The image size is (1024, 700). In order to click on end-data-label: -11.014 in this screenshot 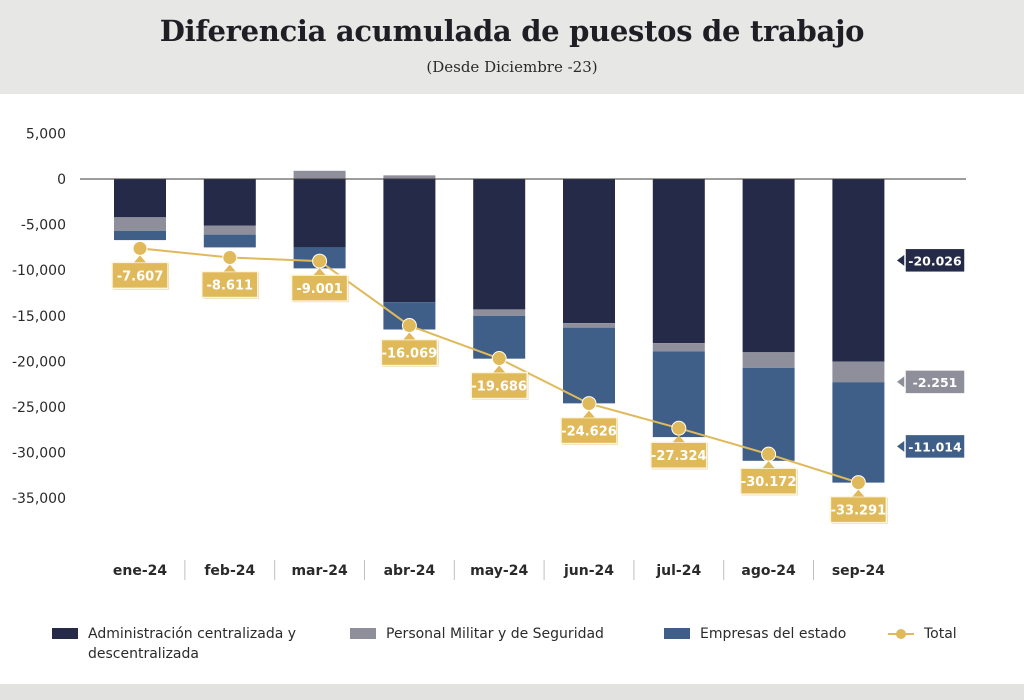, I will do `click(935, 446)`.